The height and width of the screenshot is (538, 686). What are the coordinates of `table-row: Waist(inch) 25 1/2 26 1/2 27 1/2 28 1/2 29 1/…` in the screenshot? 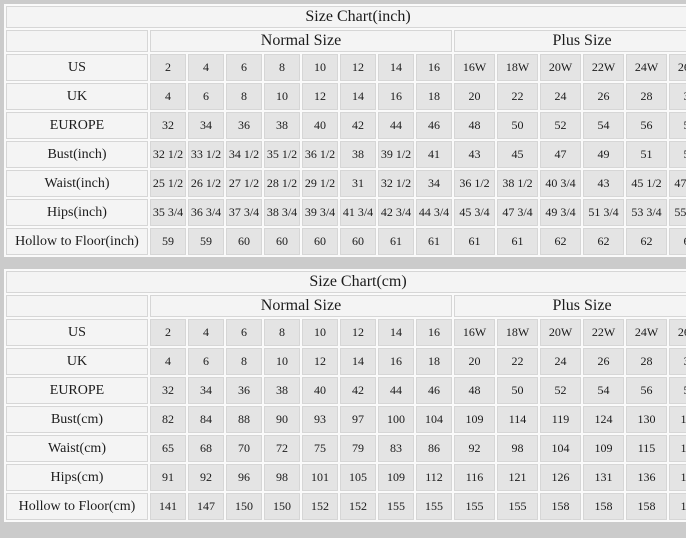 It's located at (346, 183).